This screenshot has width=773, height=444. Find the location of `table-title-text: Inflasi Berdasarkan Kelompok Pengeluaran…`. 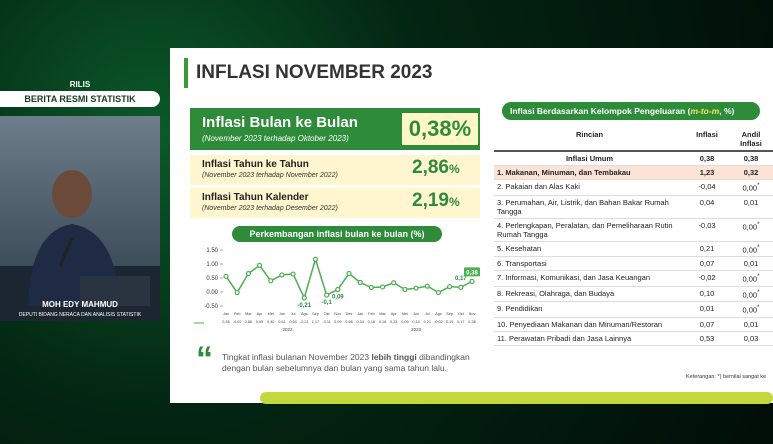

table-title-text: Inflasi Berdasarkan Kelompok Pengeluaran… is located at coordinates (600, 111).